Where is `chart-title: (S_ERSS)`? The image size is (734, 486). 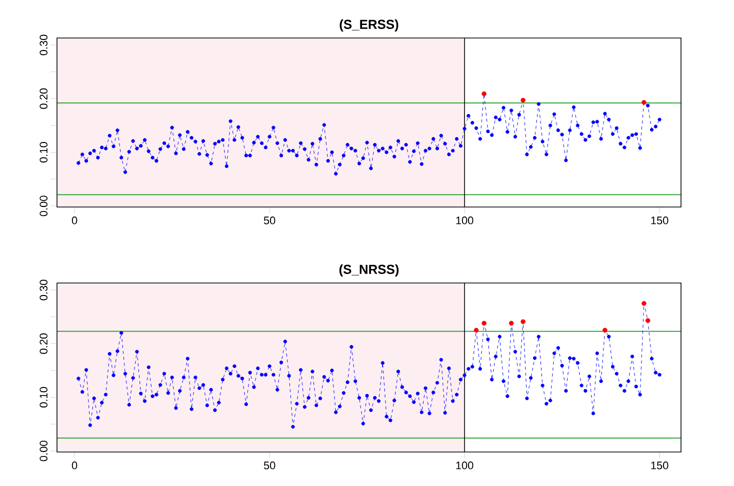
chart-title: (S_ERSS) is located at coordinates (369, 25).